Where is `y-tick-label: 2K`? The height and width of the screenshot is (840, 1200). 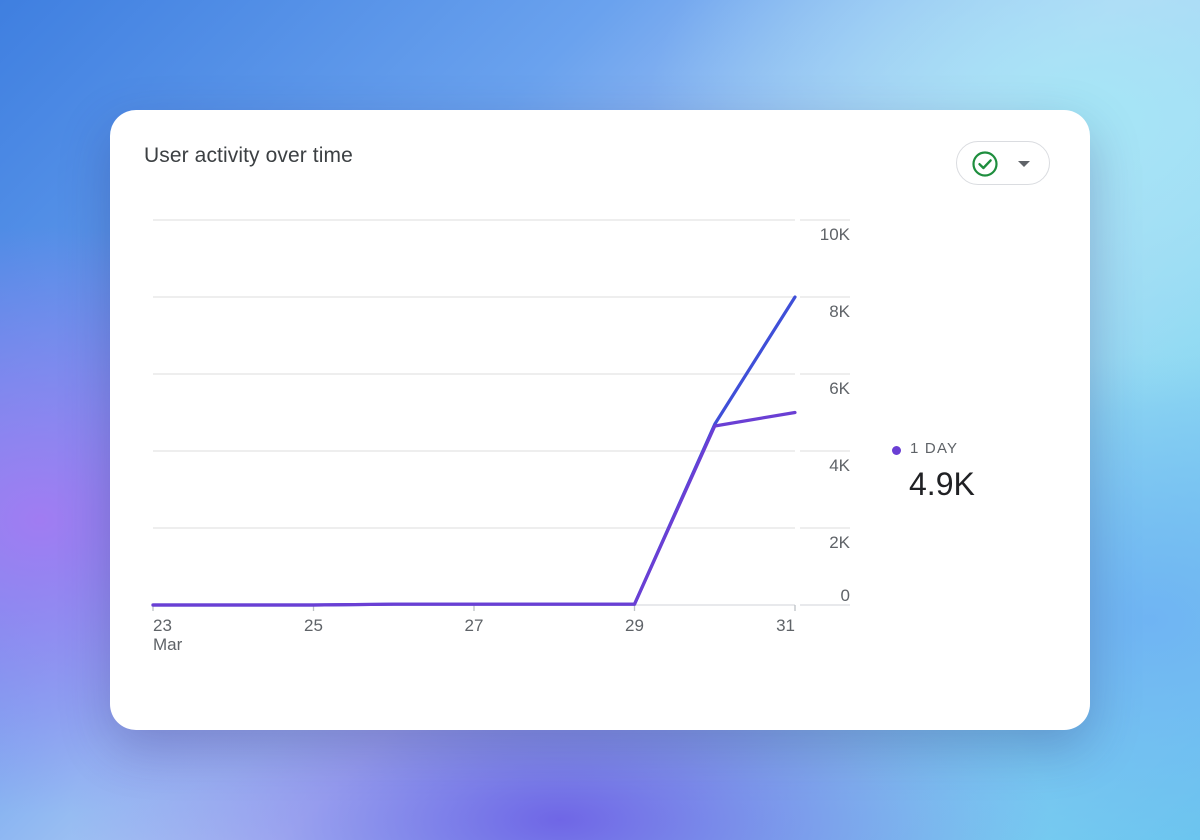
y-tick-label: 2K is located at coordinates (839, 542).